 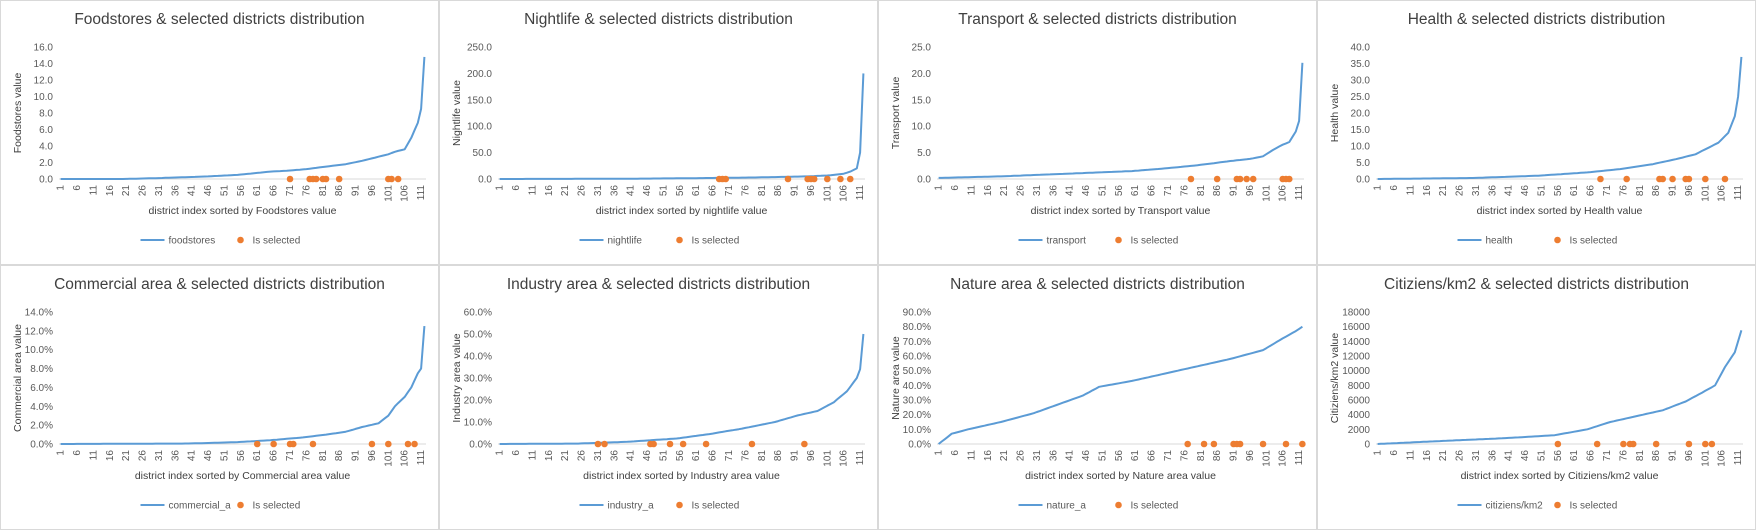 I want to click on y-tick-label: 25.0, so click(x=1361, y=97).